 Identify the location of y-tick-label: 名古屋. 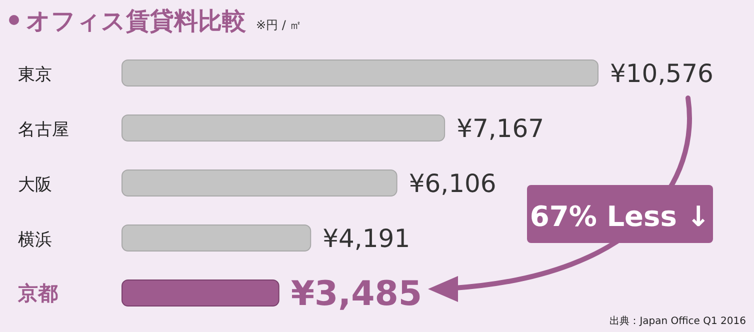
(43, 130).